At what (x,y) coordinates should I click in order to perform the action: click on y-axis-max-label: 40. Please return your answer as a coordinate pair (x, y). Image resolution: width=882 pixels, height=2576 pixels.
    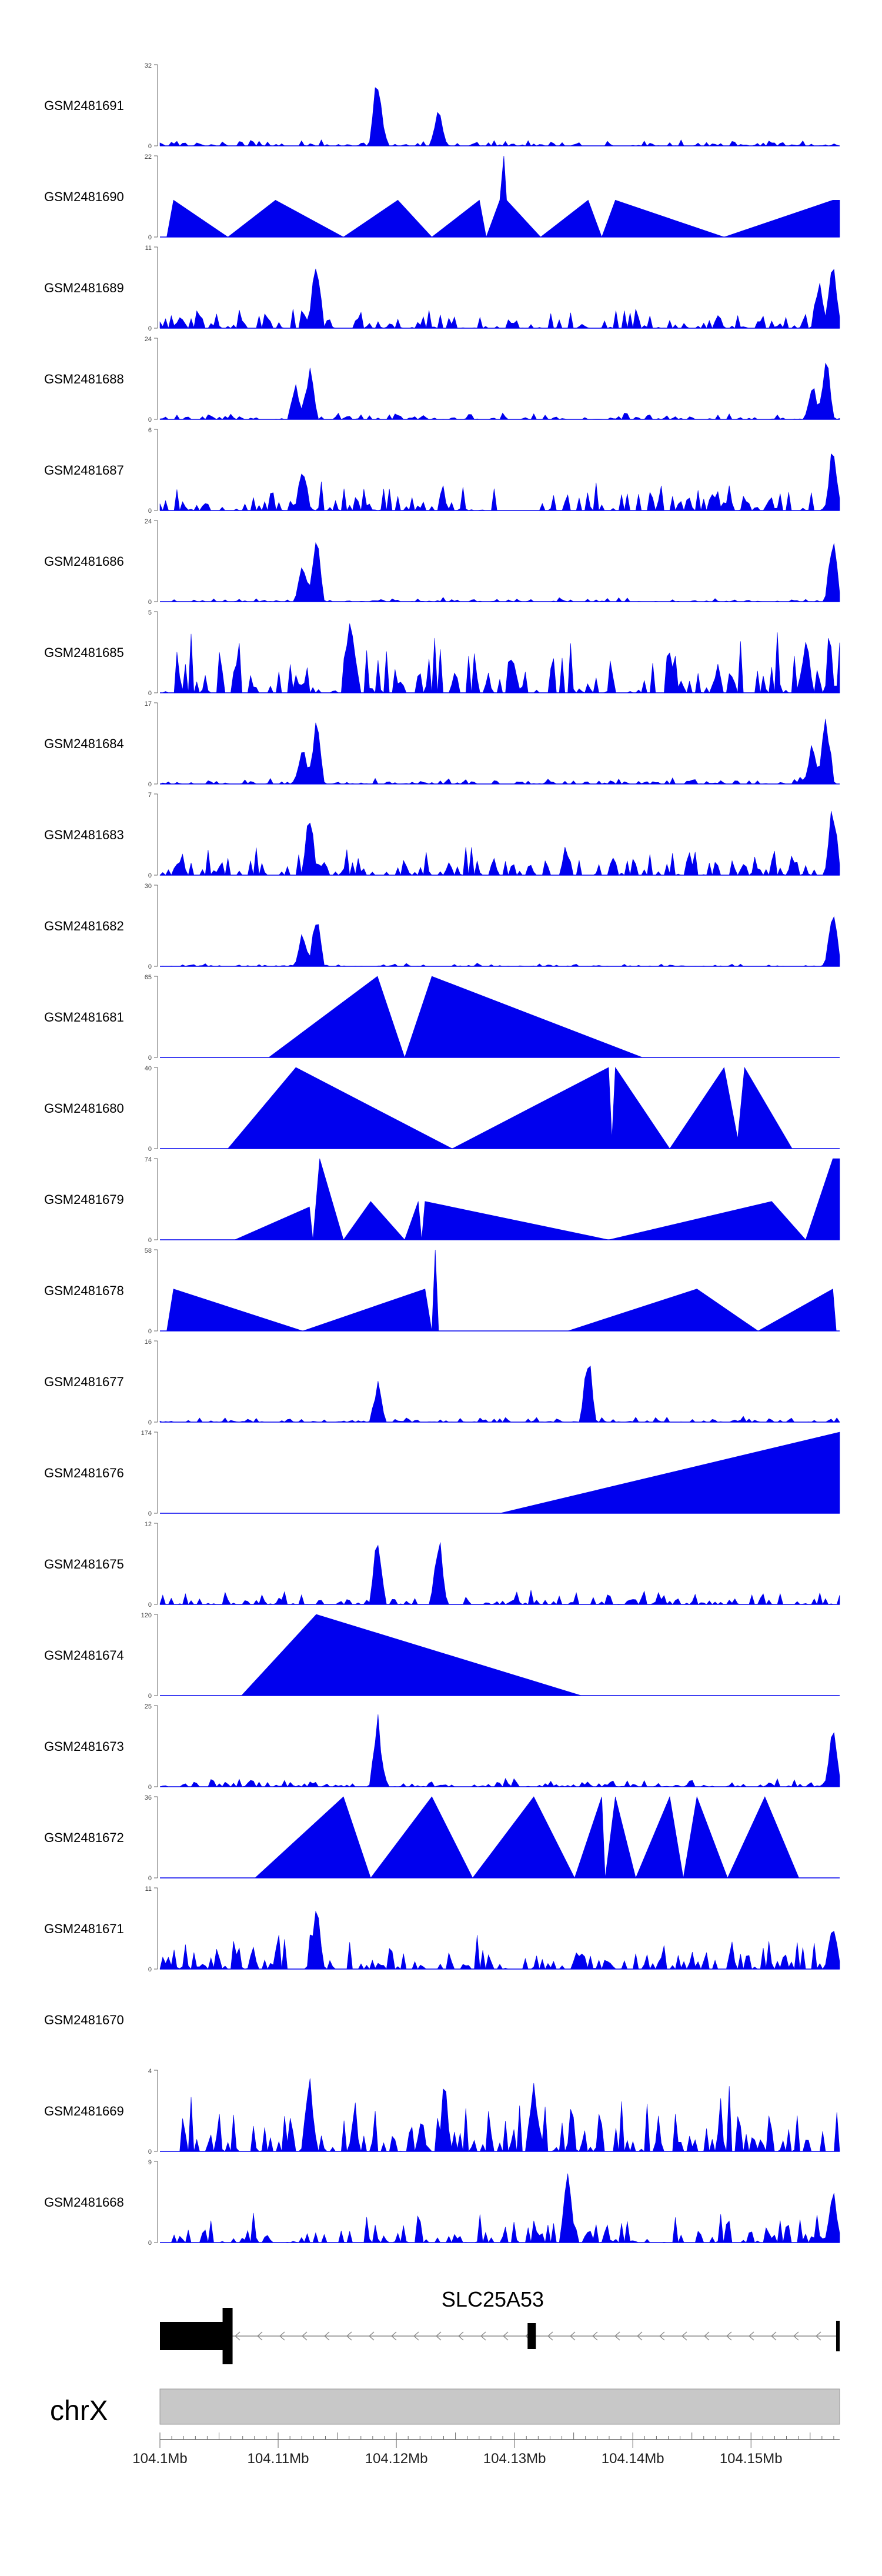
    Looking at the image, I should click on (148, 1068).